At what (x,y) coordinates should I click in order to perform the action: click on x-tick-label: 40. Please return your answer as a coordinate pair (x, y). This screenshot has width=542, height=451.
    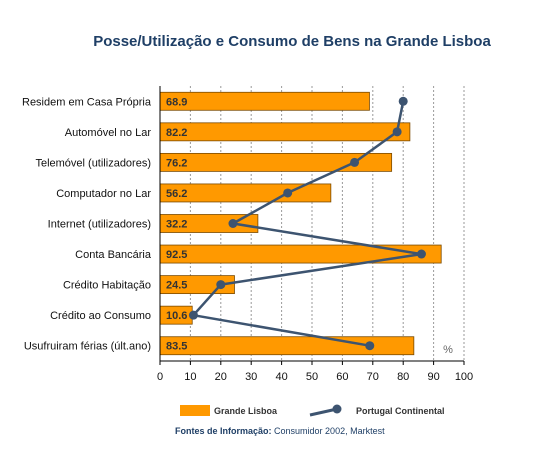
    Looking at the image, I should click on (281, 377).